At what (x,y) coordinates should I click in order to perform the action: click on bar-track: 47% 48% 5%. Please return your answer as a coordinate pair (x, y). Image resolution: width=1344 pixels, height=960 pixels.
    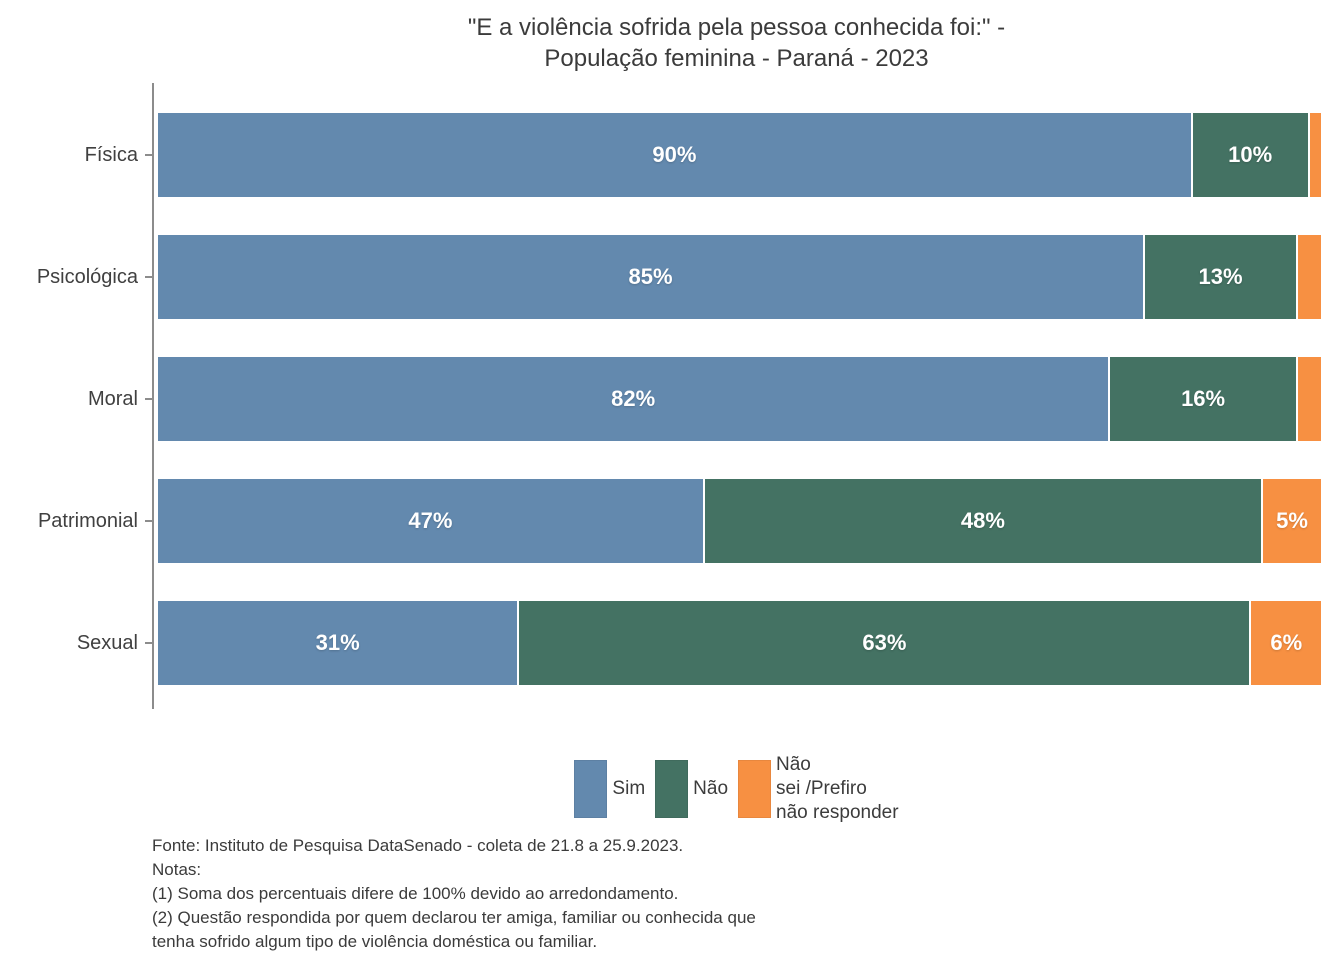
    Looking at the image, I should click on (748, 521).